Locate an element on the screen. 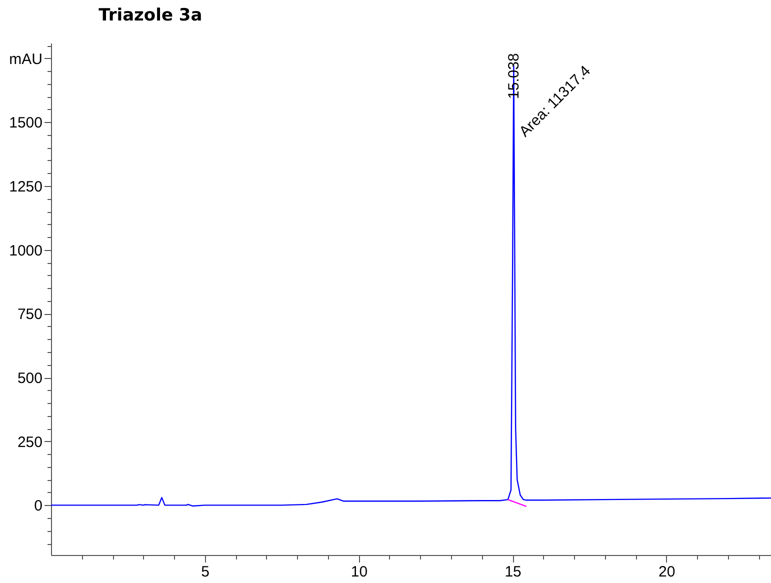  annotation: 15.038 is located at coordinates (514, 76).